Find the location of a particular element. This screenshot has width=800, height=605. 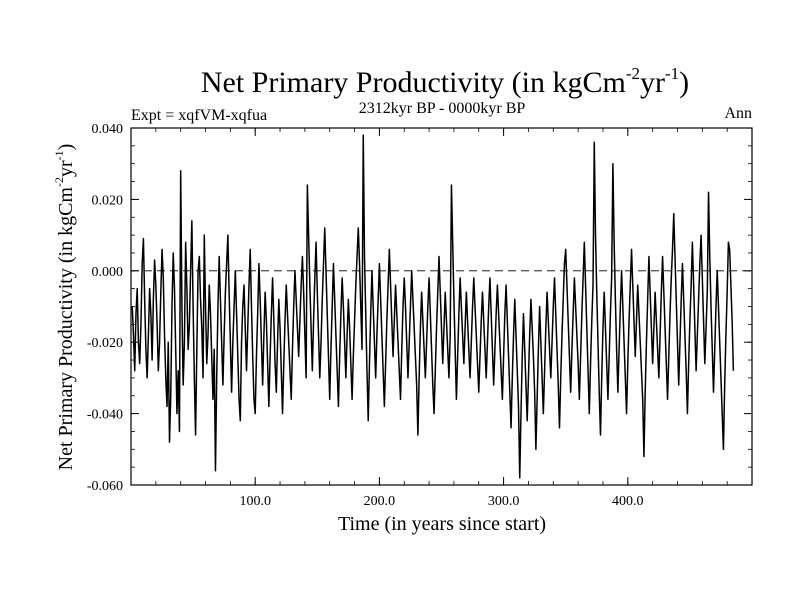

y-tick-label: 0.040 is located at coordinates (108, 129).